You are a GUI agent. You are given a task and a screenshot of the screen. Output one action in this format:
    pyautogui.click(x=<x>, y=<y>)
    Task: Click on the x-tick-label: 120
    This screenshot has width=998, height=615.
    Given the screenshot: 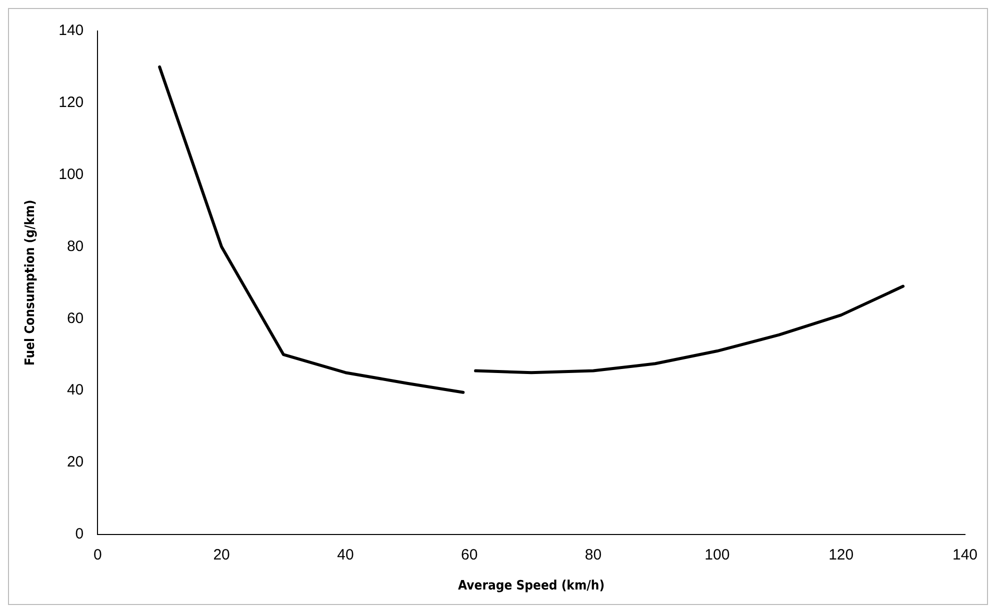 What is the action you would take?
    pyautogui.click(x=841, y=555)
    